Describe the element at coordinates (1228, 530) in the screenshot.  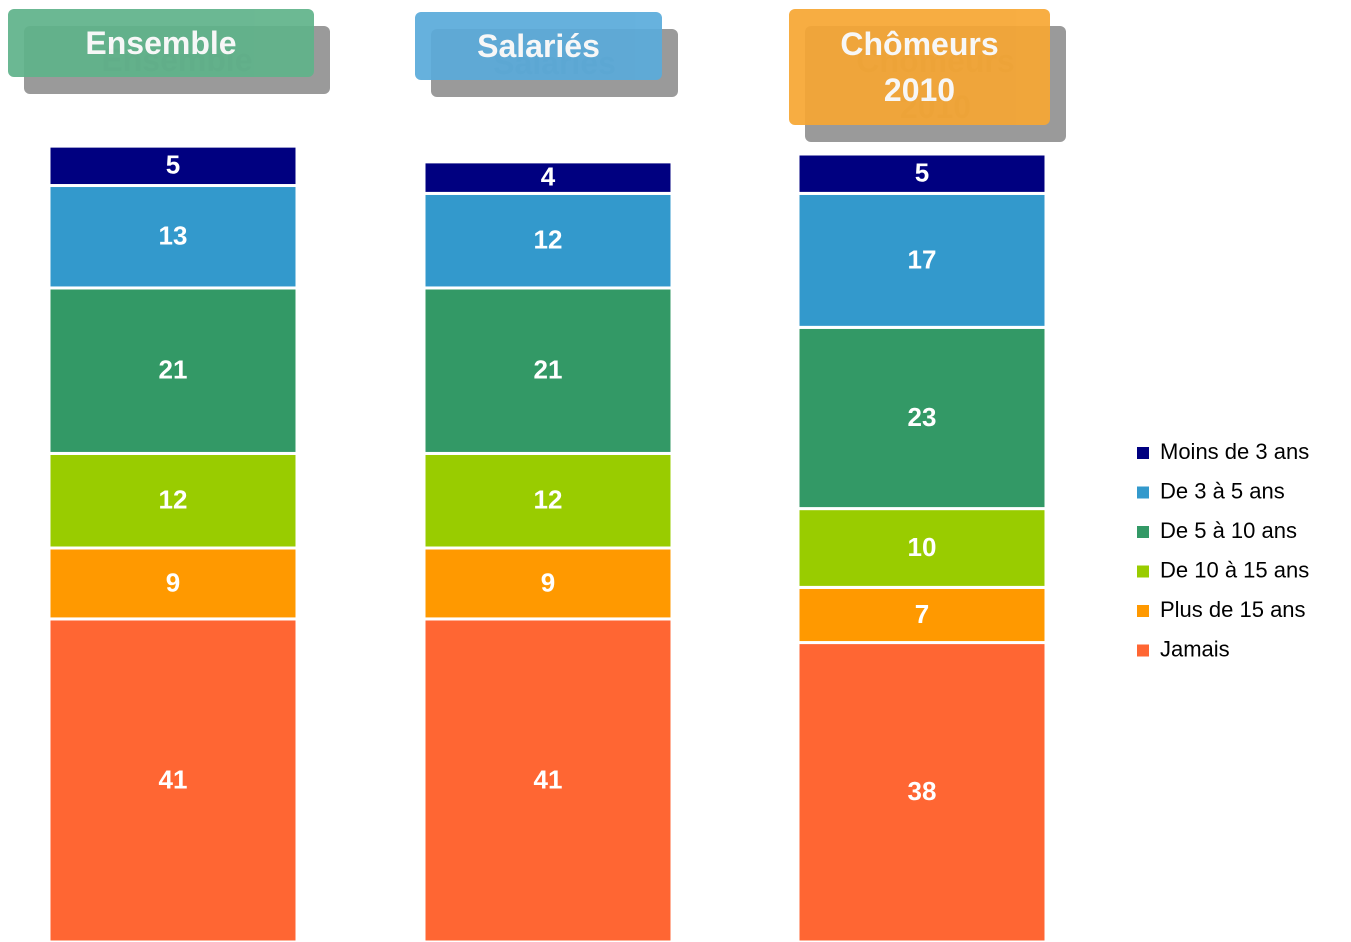
I see `legend-label: De 5 à 10 ans` at that location.